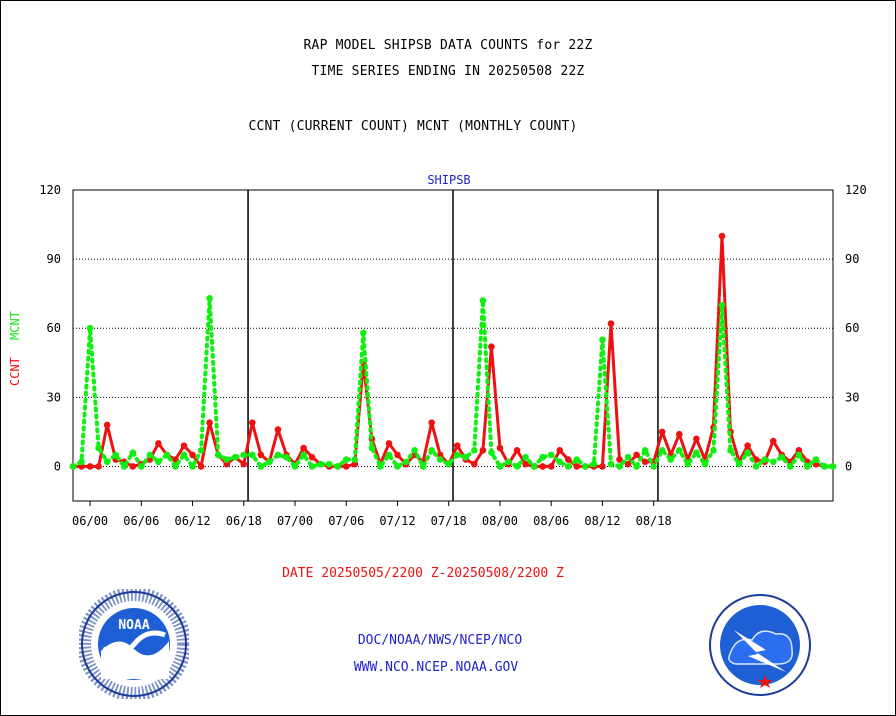 The height and width of the screenshot is (716, 896). Describe the element at coordinates (440, 640) in the screenshot. I see `footer-org: DOC/NOAA/NWS/NCEP/NCO` at that location.